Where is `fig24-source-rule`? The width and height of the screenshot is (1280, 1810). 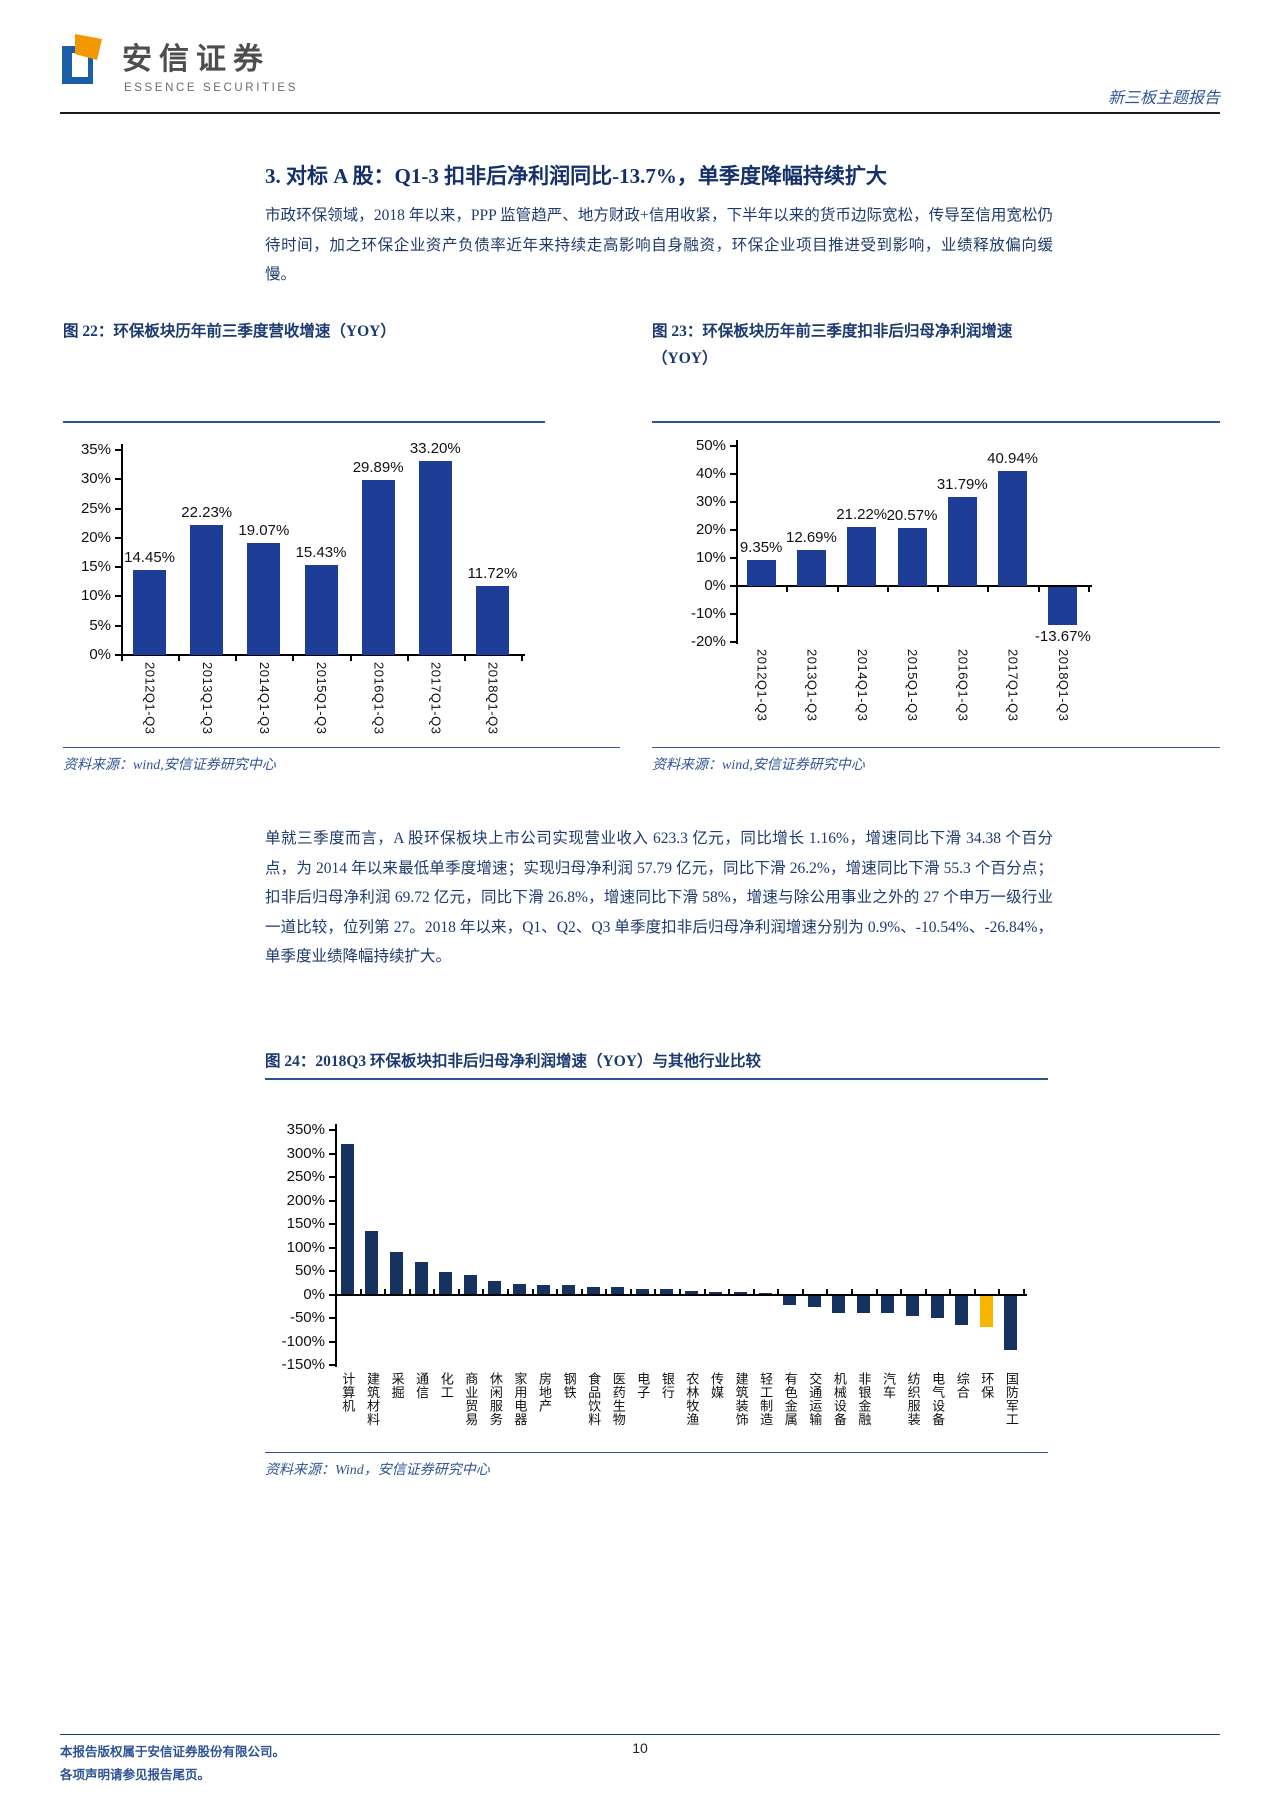
fig24-source-rule is located at coordinates (656, 1452).